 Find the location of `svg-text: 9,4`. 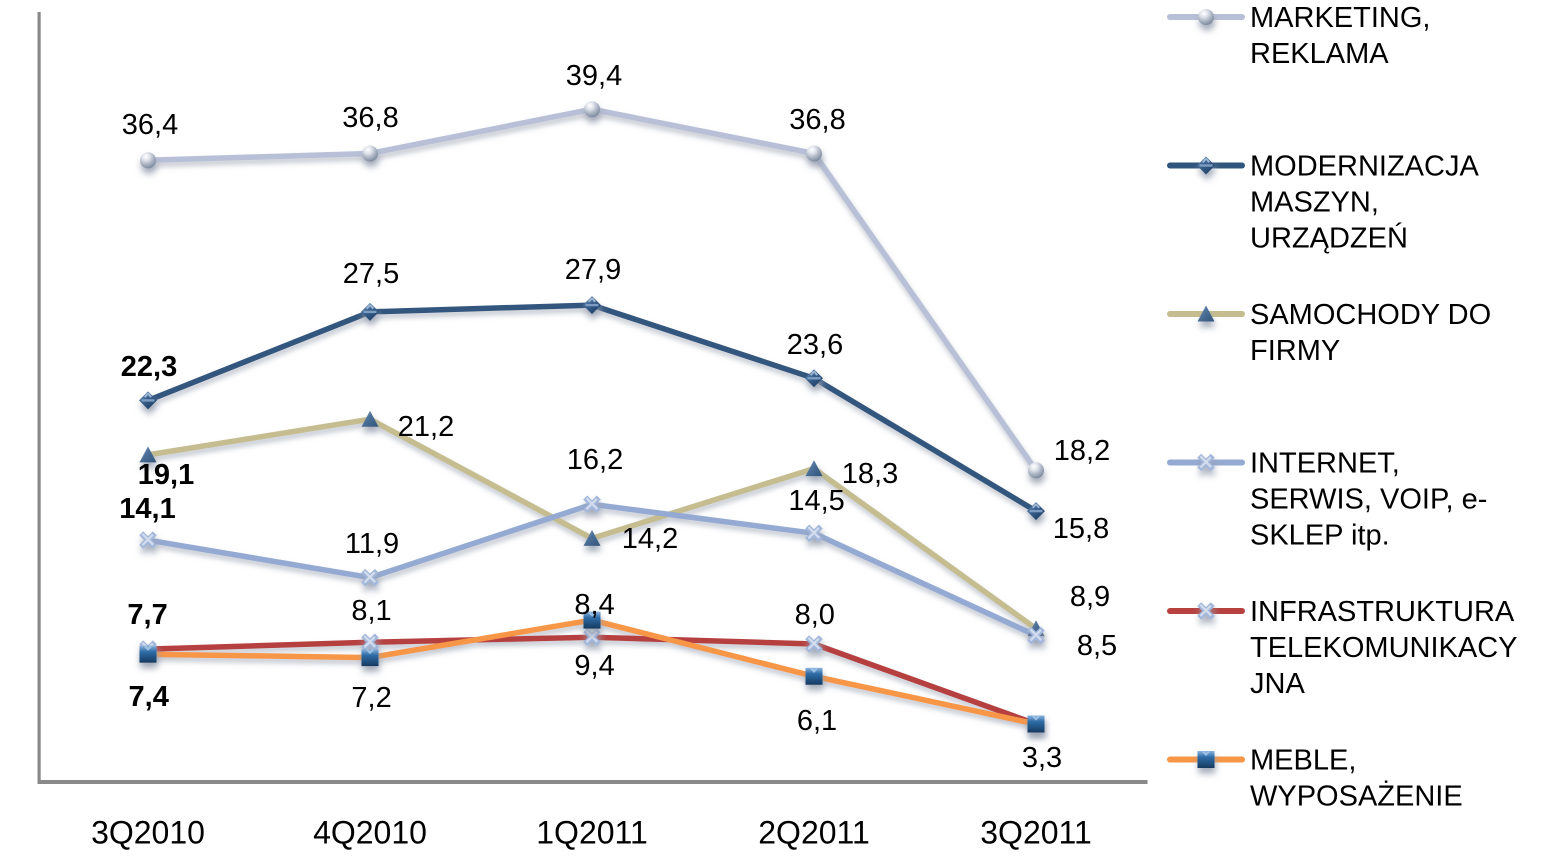

svg-text: 9,4 is located at coordinates (594, 666).